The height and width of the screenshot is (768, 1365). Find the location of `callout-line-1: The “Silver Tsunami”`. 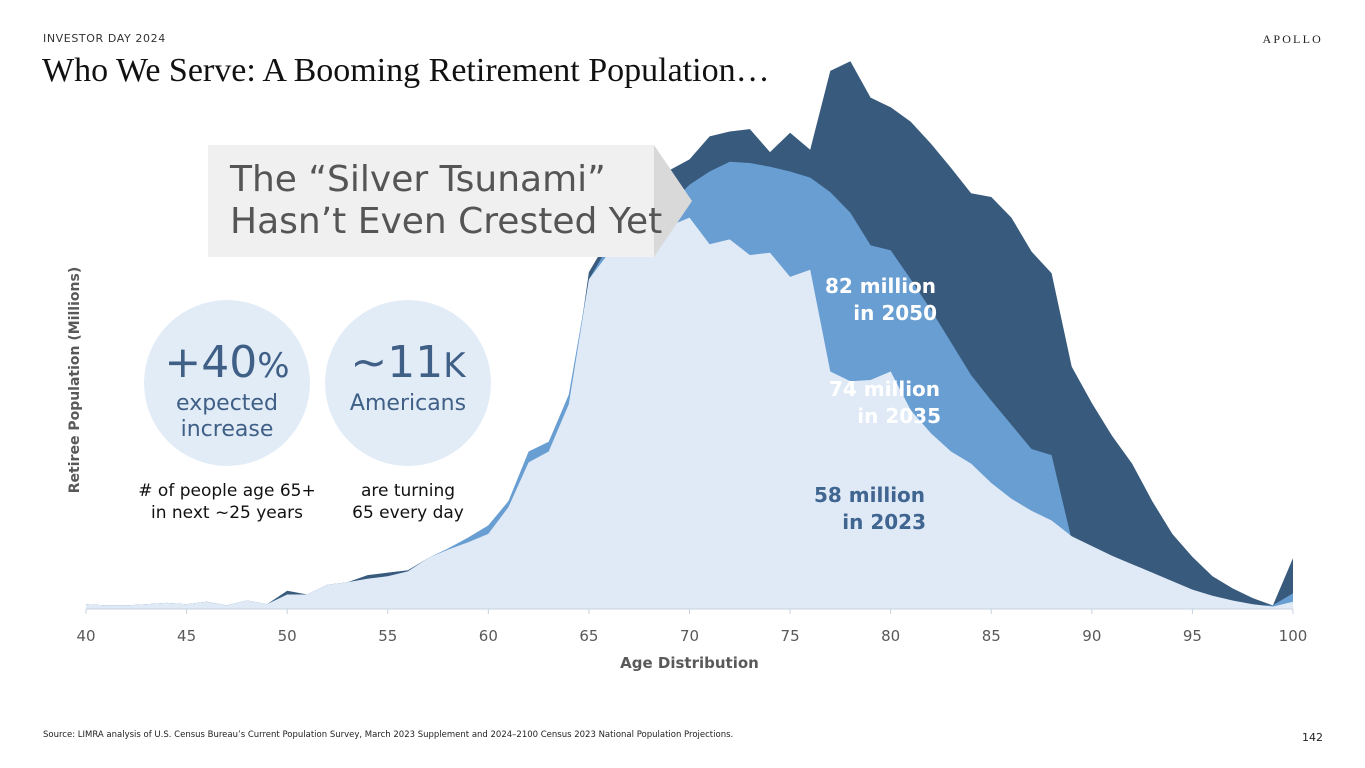

callout-line-1: The “Silver Tsunami” is located at coordinates (418, 179).